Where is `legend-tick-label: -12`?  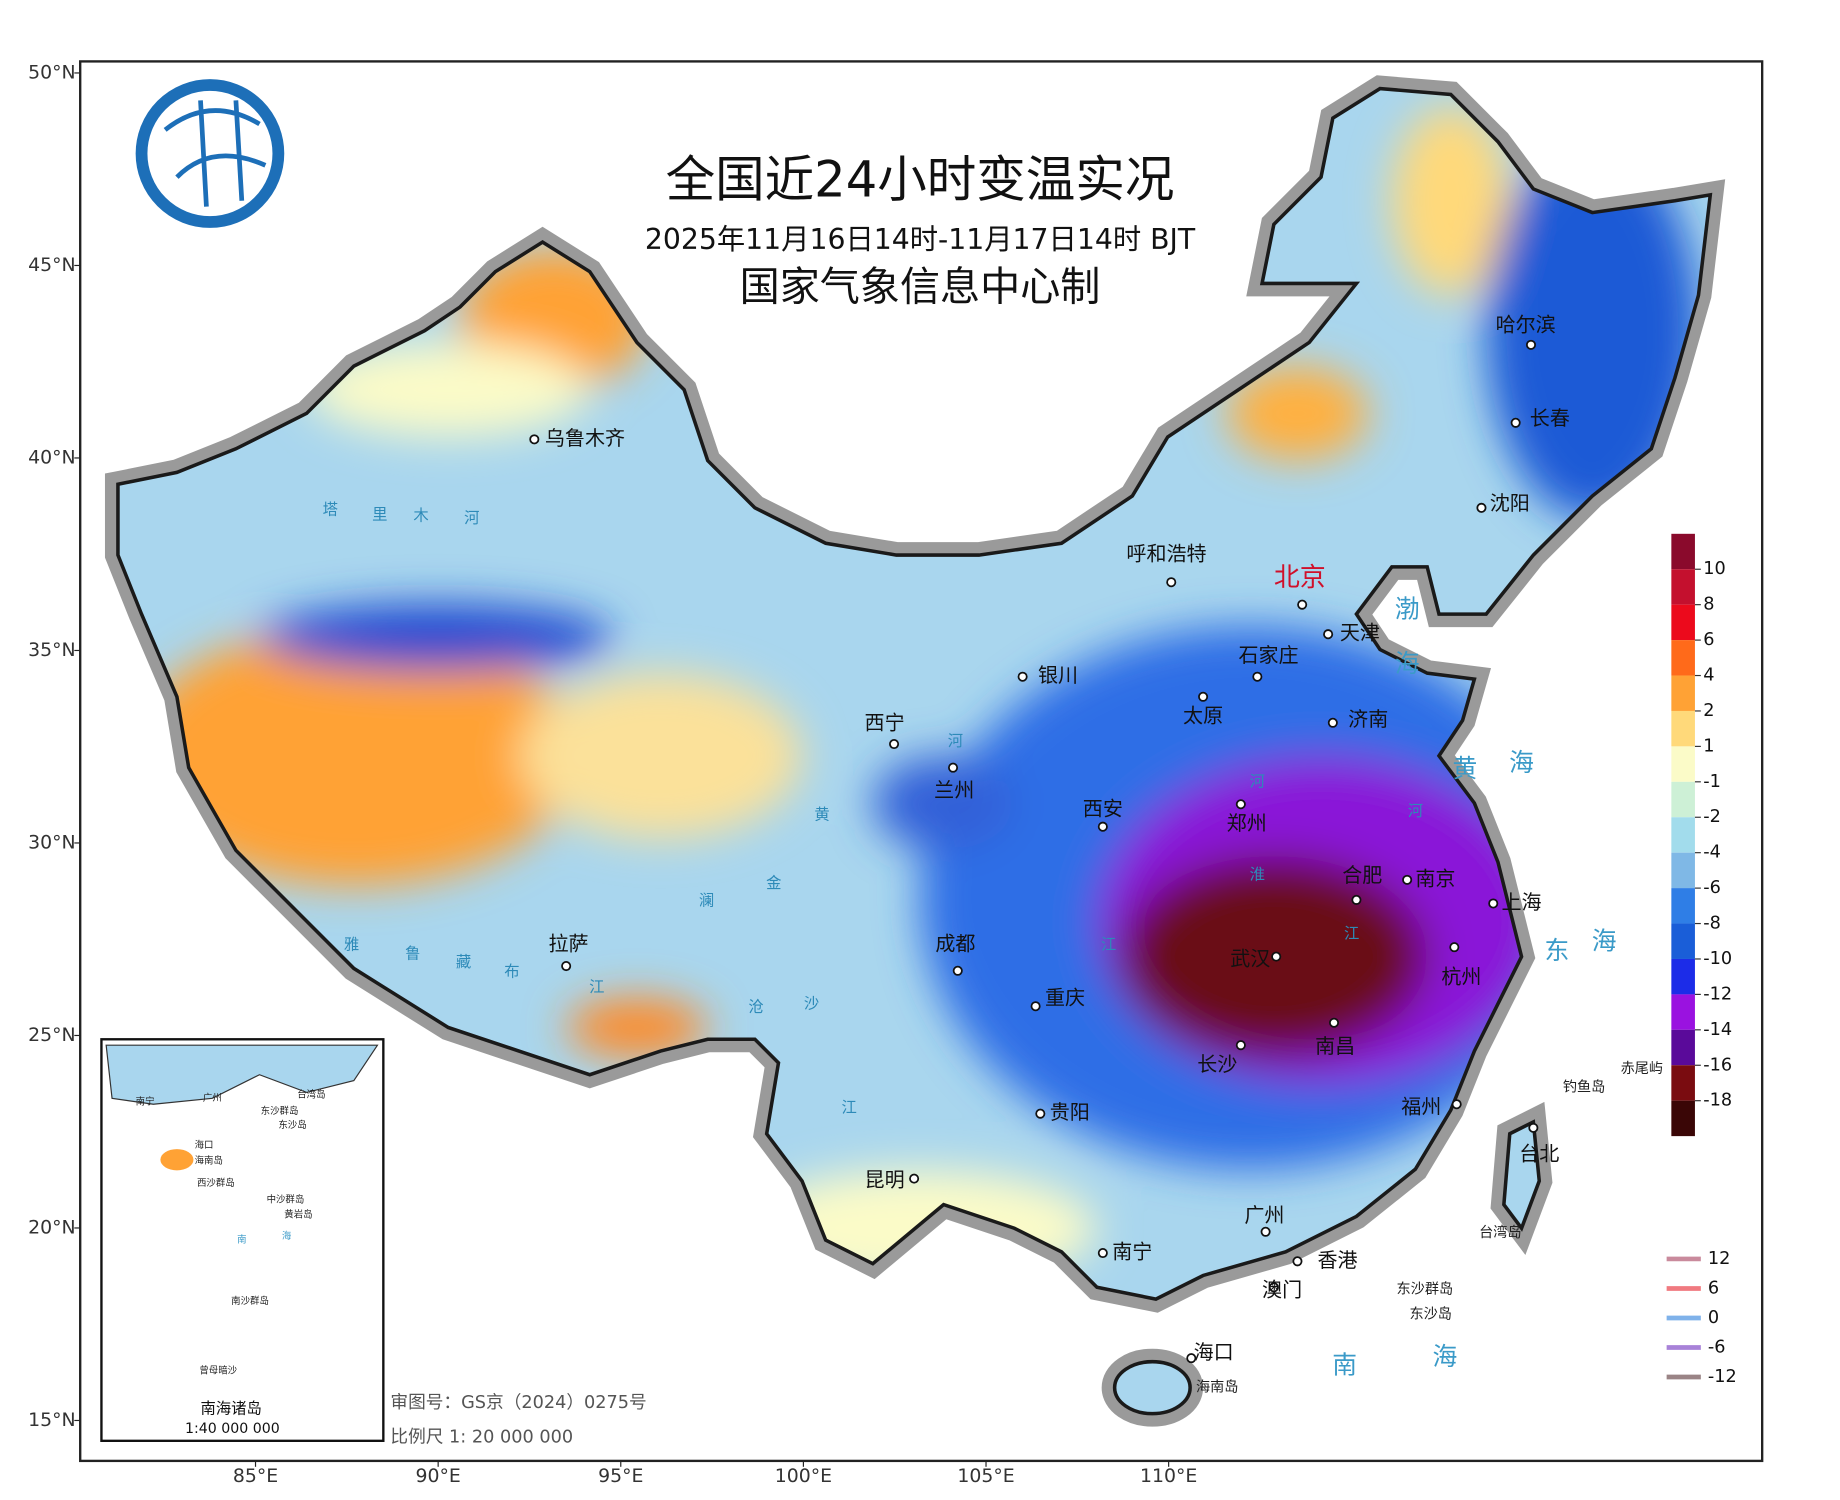
legend-tick-label: -12 is located at coordinates (1717, 994).